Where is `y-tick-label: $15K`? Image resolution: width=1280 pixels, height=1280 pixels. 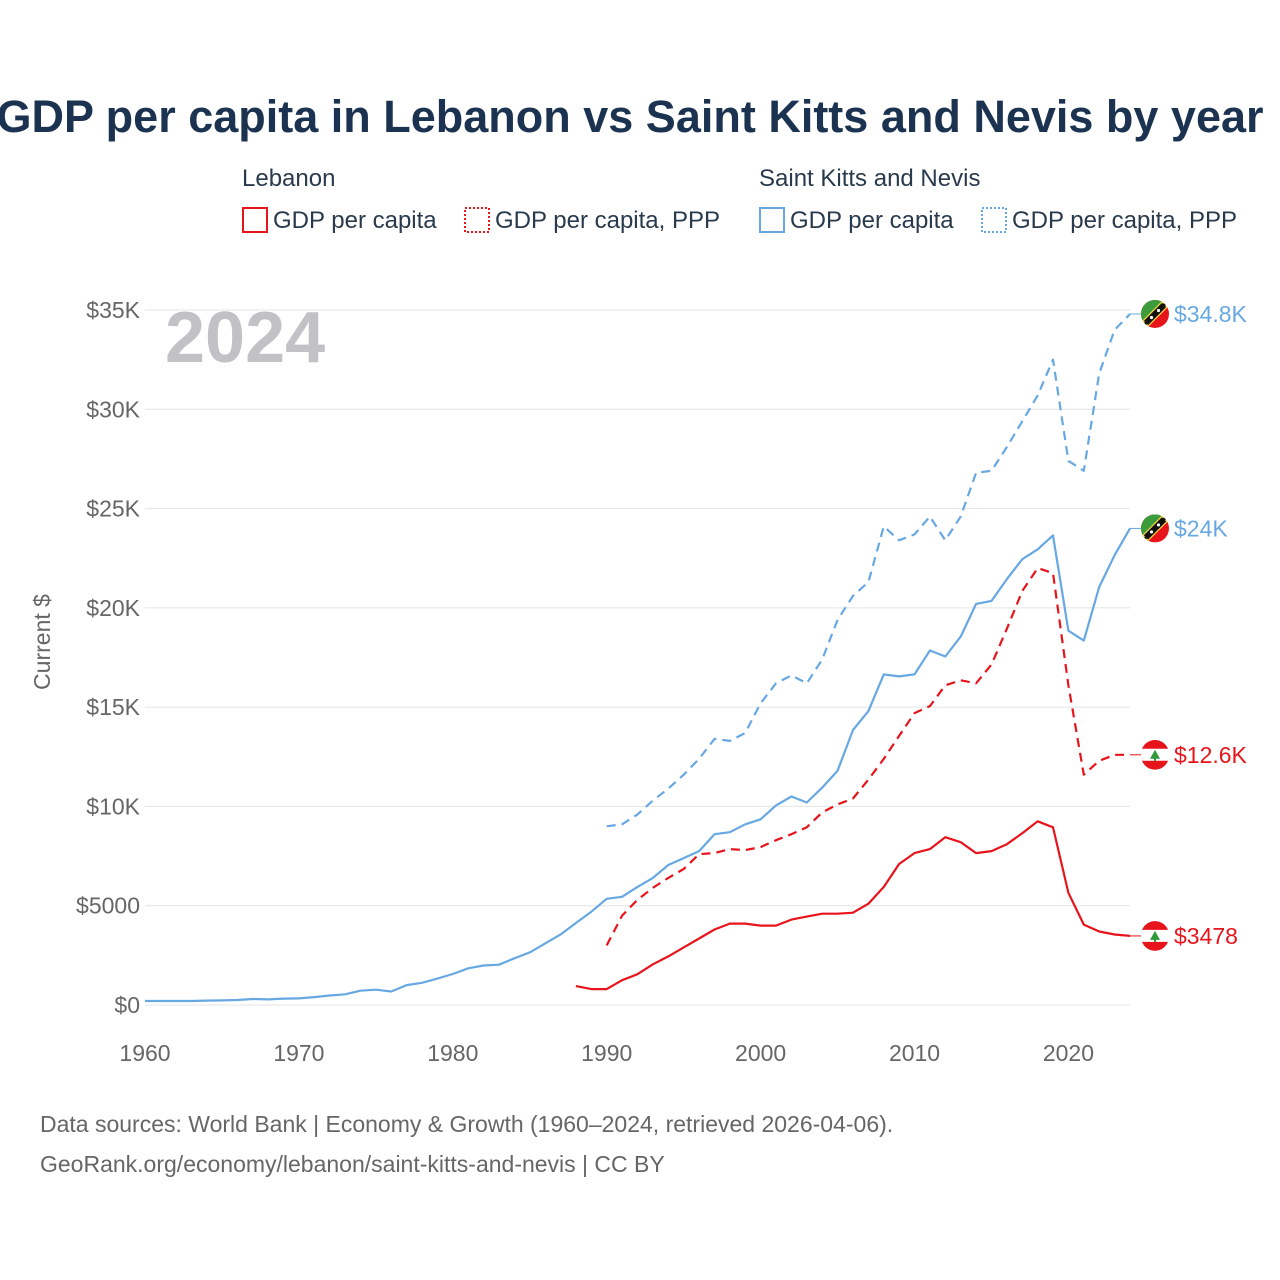
y-tick-label: $15K is located at coordinates (113, 707).